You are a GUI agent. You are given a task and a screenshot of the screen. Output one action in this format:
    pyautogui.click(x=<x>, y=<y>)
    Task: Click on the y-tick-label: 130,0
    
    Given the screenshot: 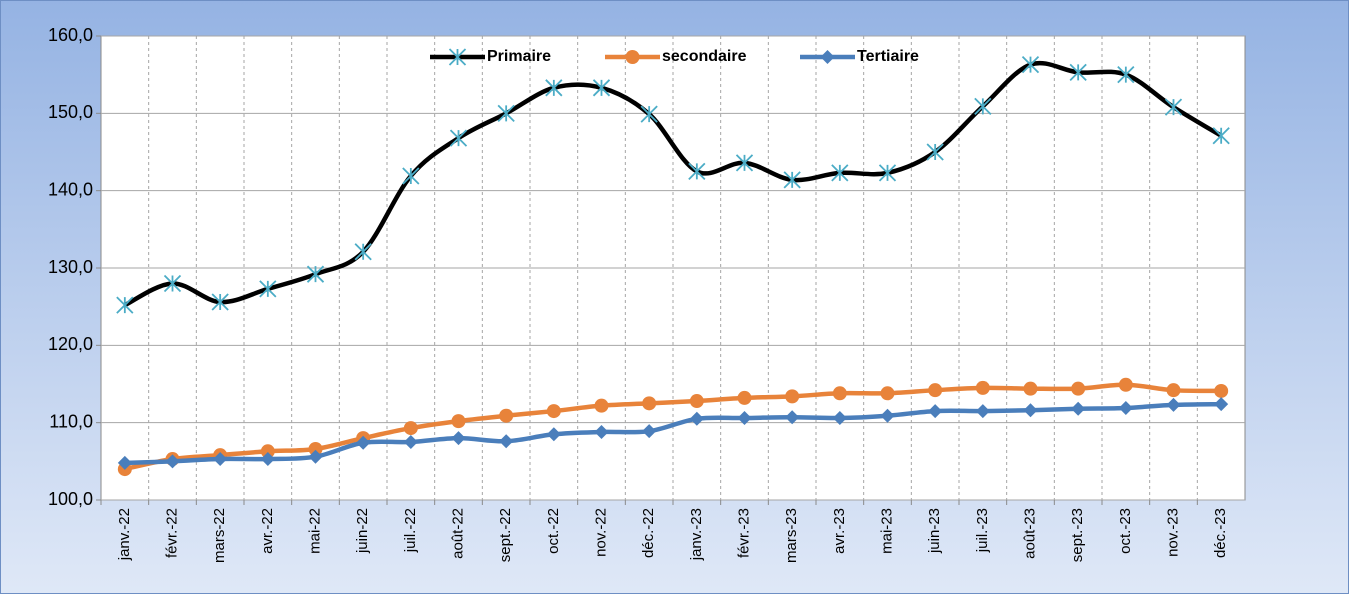 What is the action you would take?
    pyautogui.click(x=70, y=267)
    